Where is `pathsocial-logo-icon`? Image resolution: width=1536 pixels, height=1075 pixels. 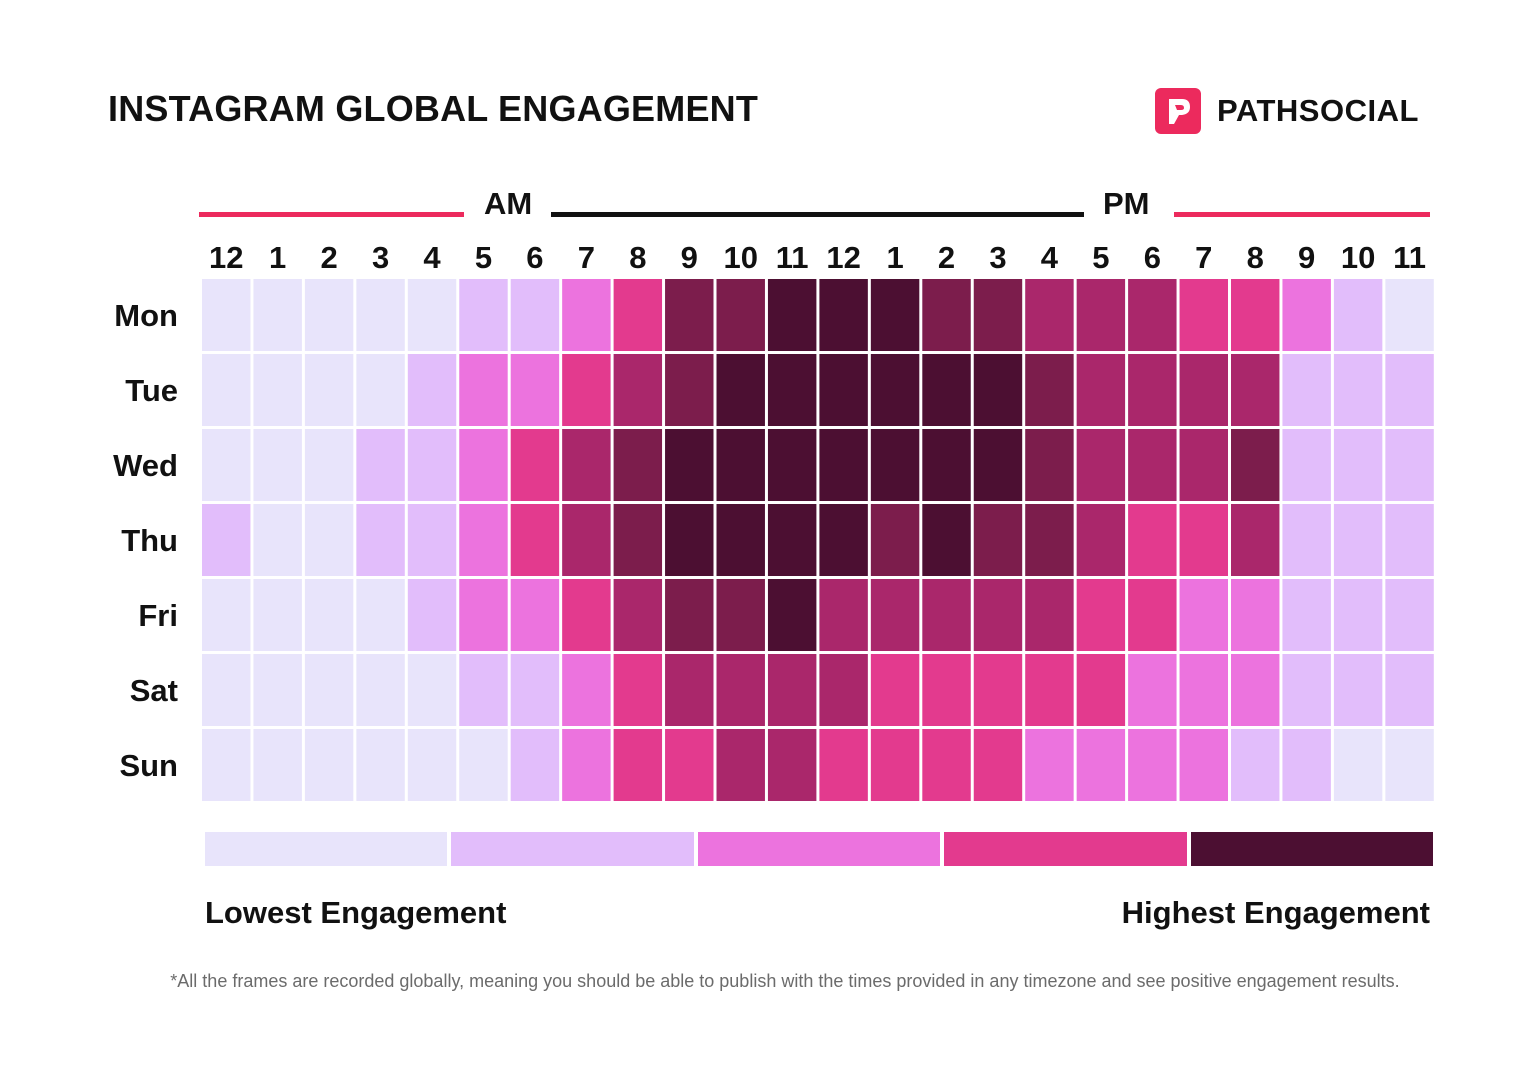 pathsocial-logo-icon is located at coordinates (1178, 111).